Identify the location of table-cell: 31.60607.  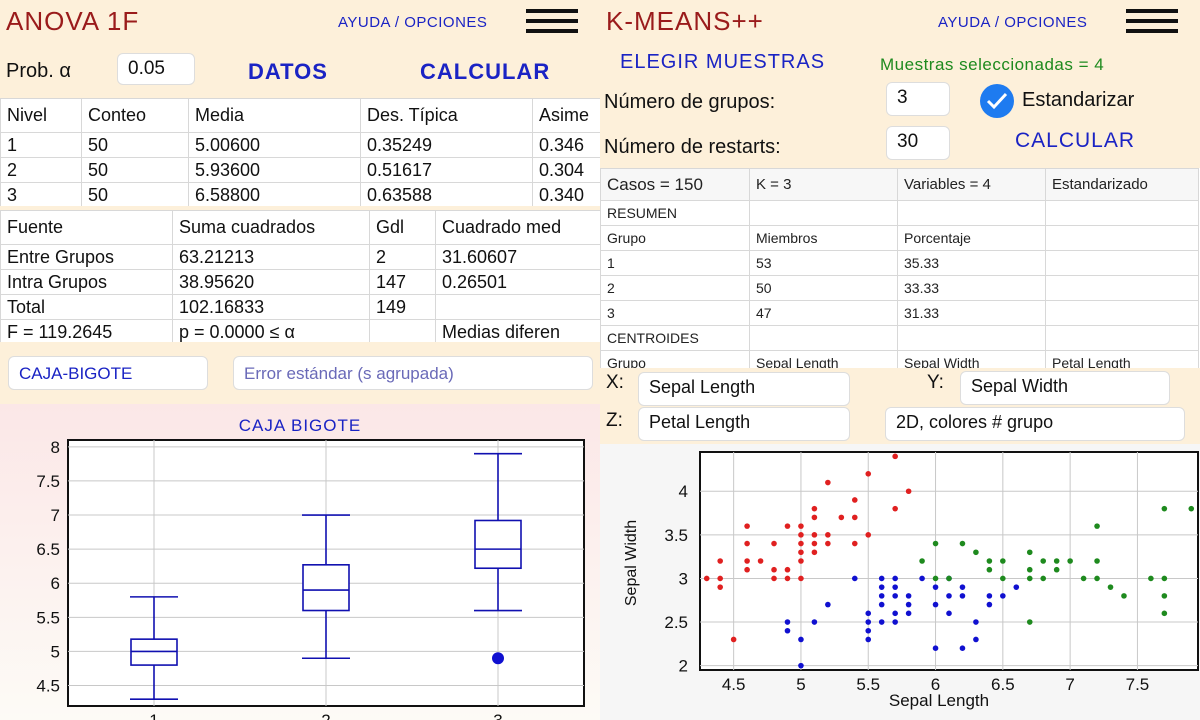
(517, 257).